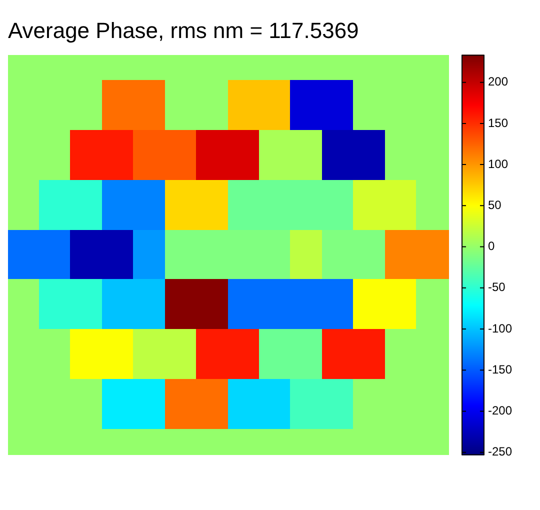 This screenshot has width=540, height=510. Describe the element at coordinates (183, 31) in the screenshot. I see `chart-title: Average Phase, rms nm = 117.5369` at that location.